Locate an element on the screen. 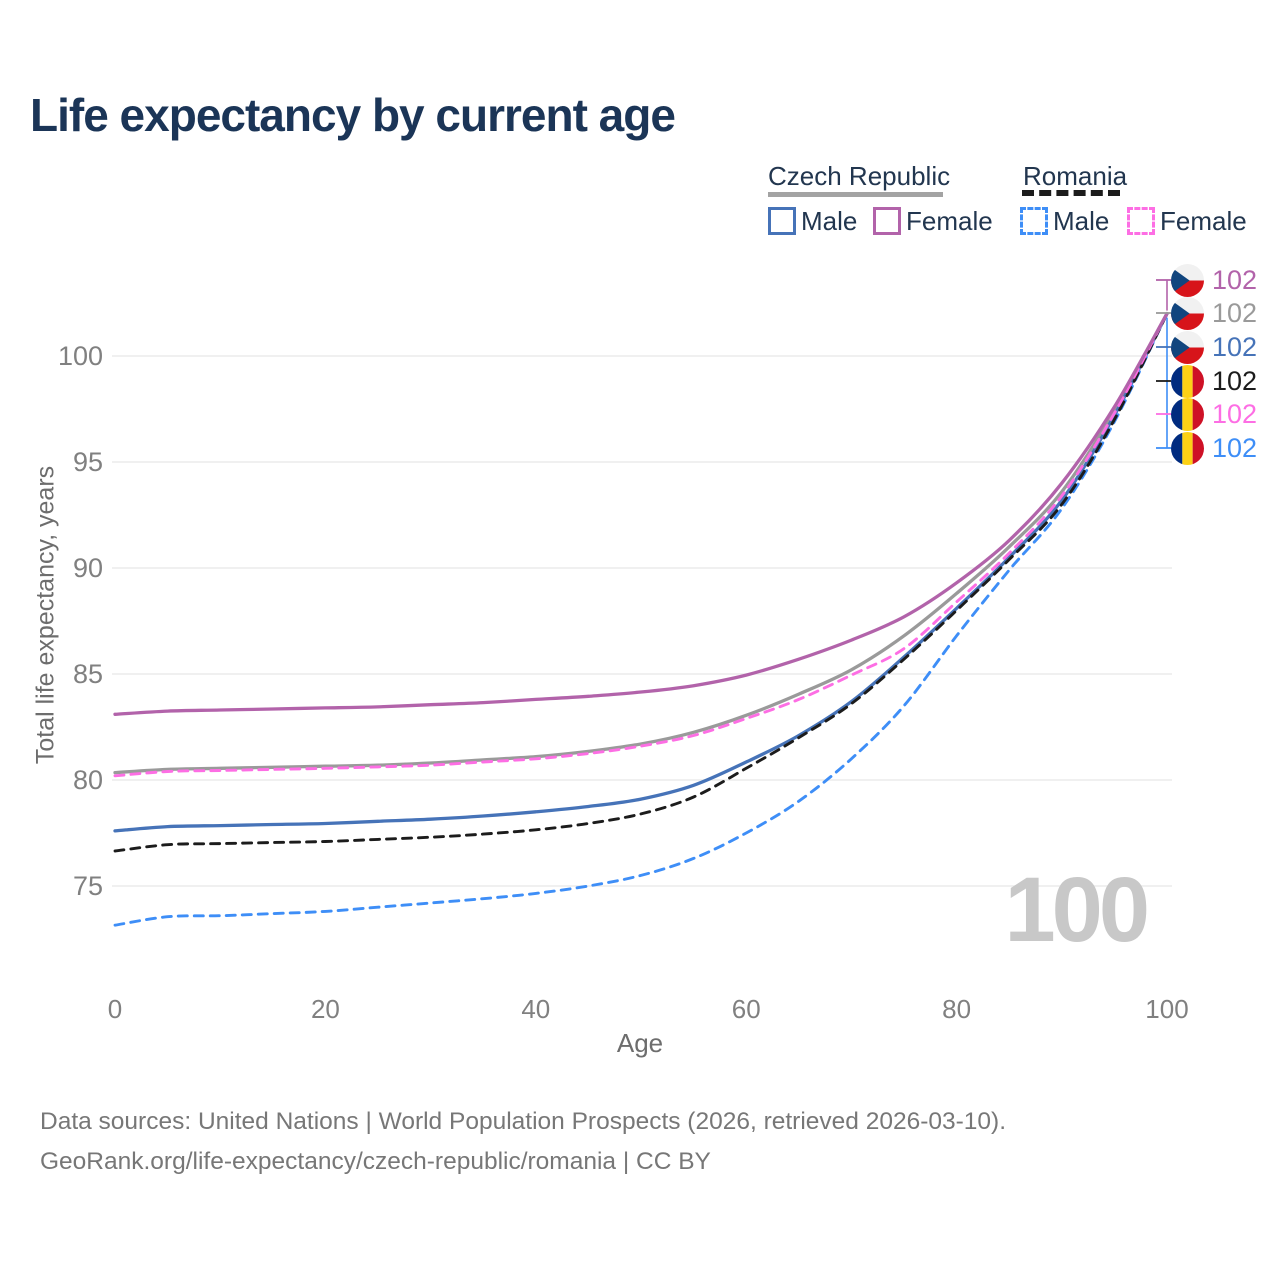  current-age-watermark: 100 is located at coordinates (1077, 910).